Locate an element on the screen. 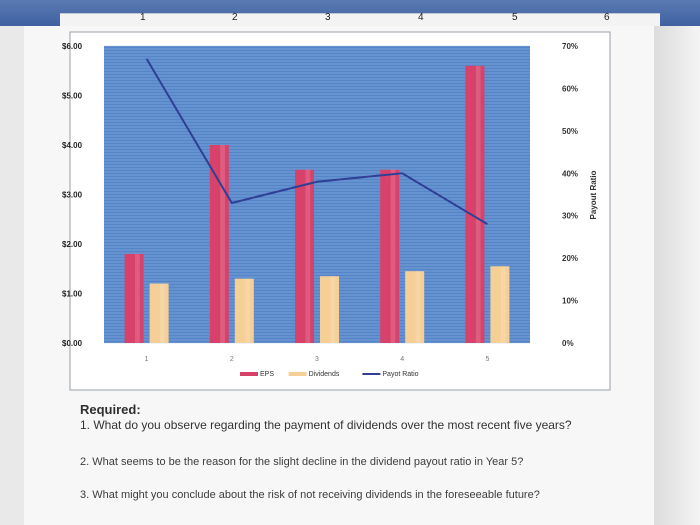  y-left-tick-label: $5.00 is located at coordinates (72, 96).